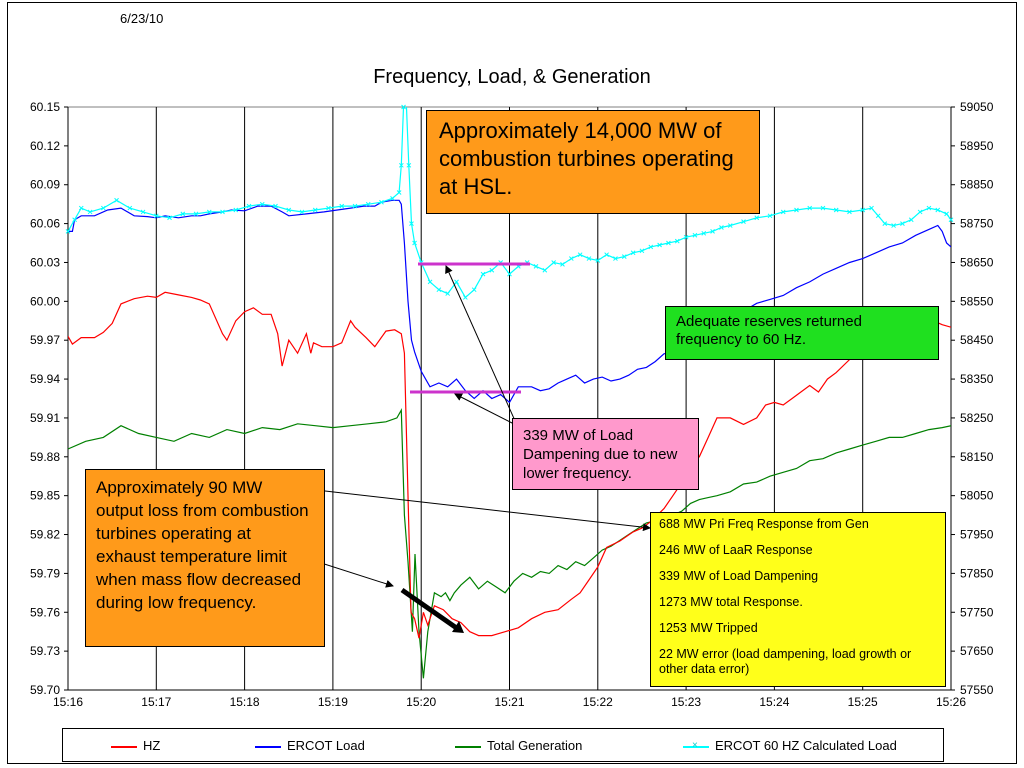 This screenshot has width=1024, height=768. I want to click on y-left-tick-label: 59.76, so click(45, 612).